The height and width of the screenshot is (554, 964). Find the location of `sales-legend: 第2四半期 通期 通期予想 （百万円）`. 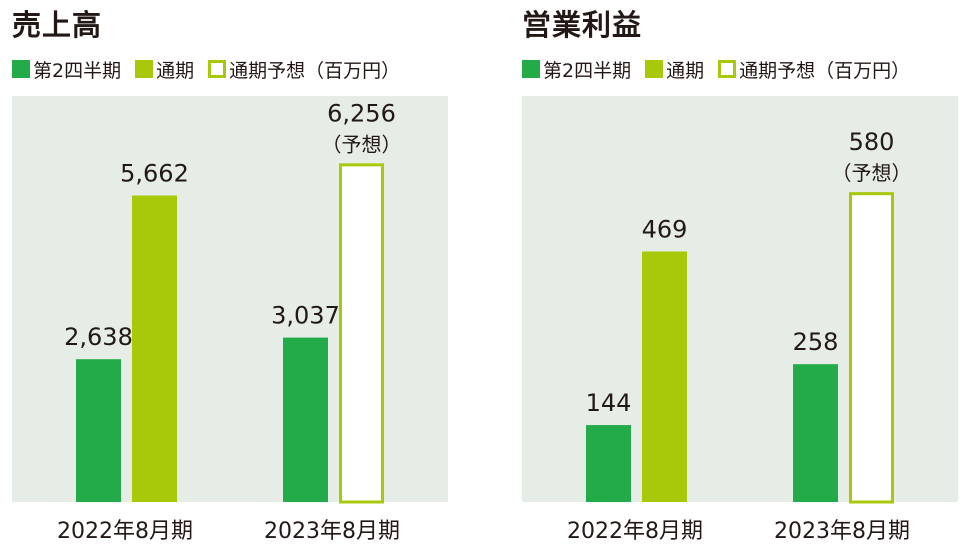

sales-legend: 第2四半期 通期 通期予想 （百万円） is located at coordinates (206, 69).